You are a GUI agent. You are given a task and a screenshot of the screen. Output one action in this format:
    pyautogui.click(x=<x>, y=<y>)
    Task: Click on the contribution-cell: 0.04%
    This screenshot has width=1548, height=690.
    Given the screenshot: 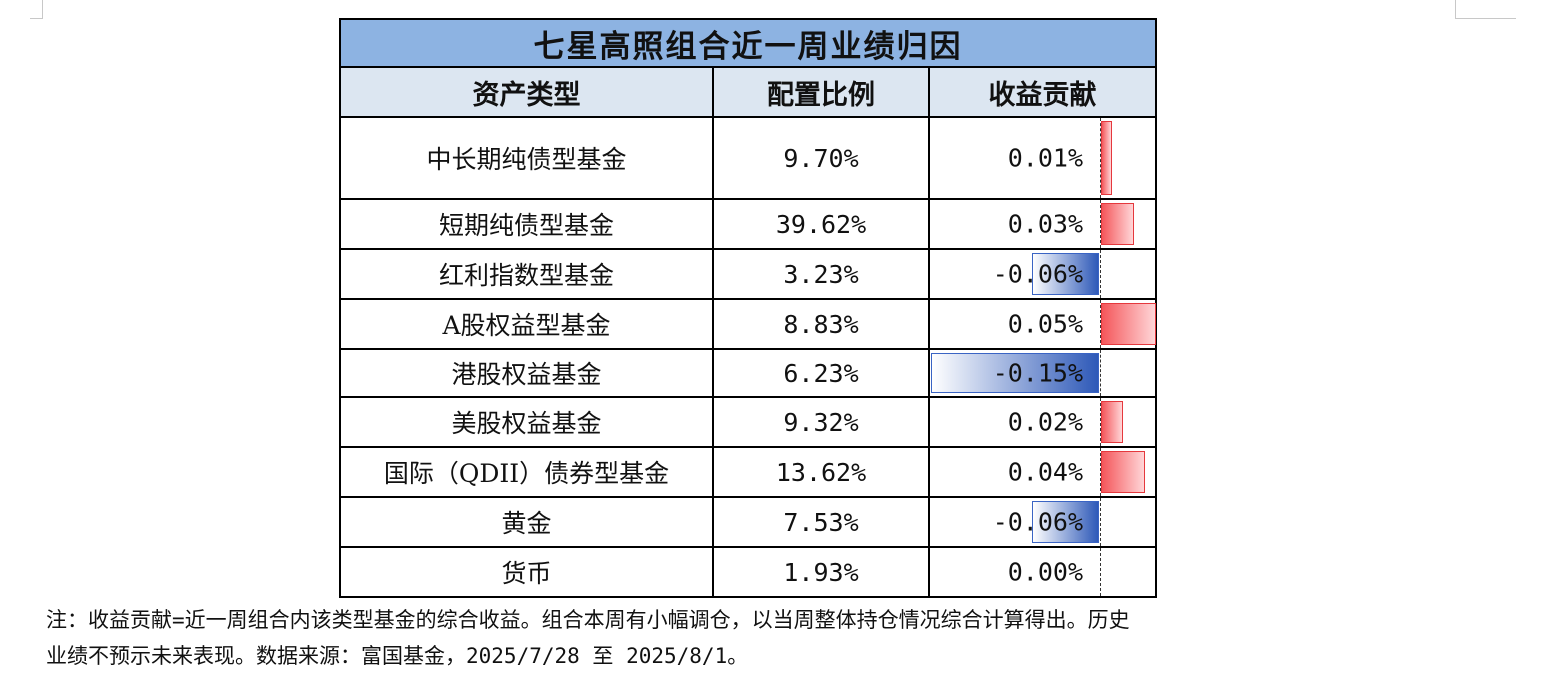 What is the action you would take?
    pyautogui.click(x=1042, y=472)
    